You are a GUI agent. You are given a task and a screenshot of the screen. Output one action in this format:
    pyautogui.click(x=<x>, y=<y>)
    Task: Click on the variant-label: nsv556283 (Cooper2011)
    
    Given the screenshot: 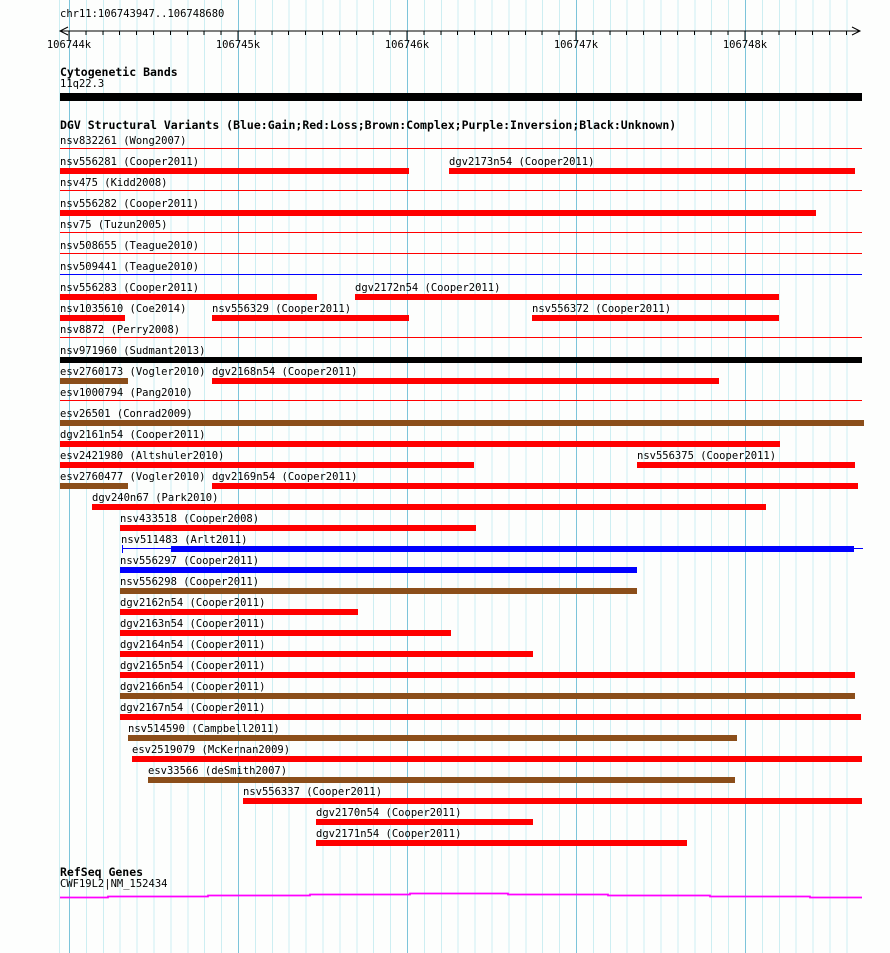 What is the action you would take?
    pyautogui.click(x=130, y=288)
    